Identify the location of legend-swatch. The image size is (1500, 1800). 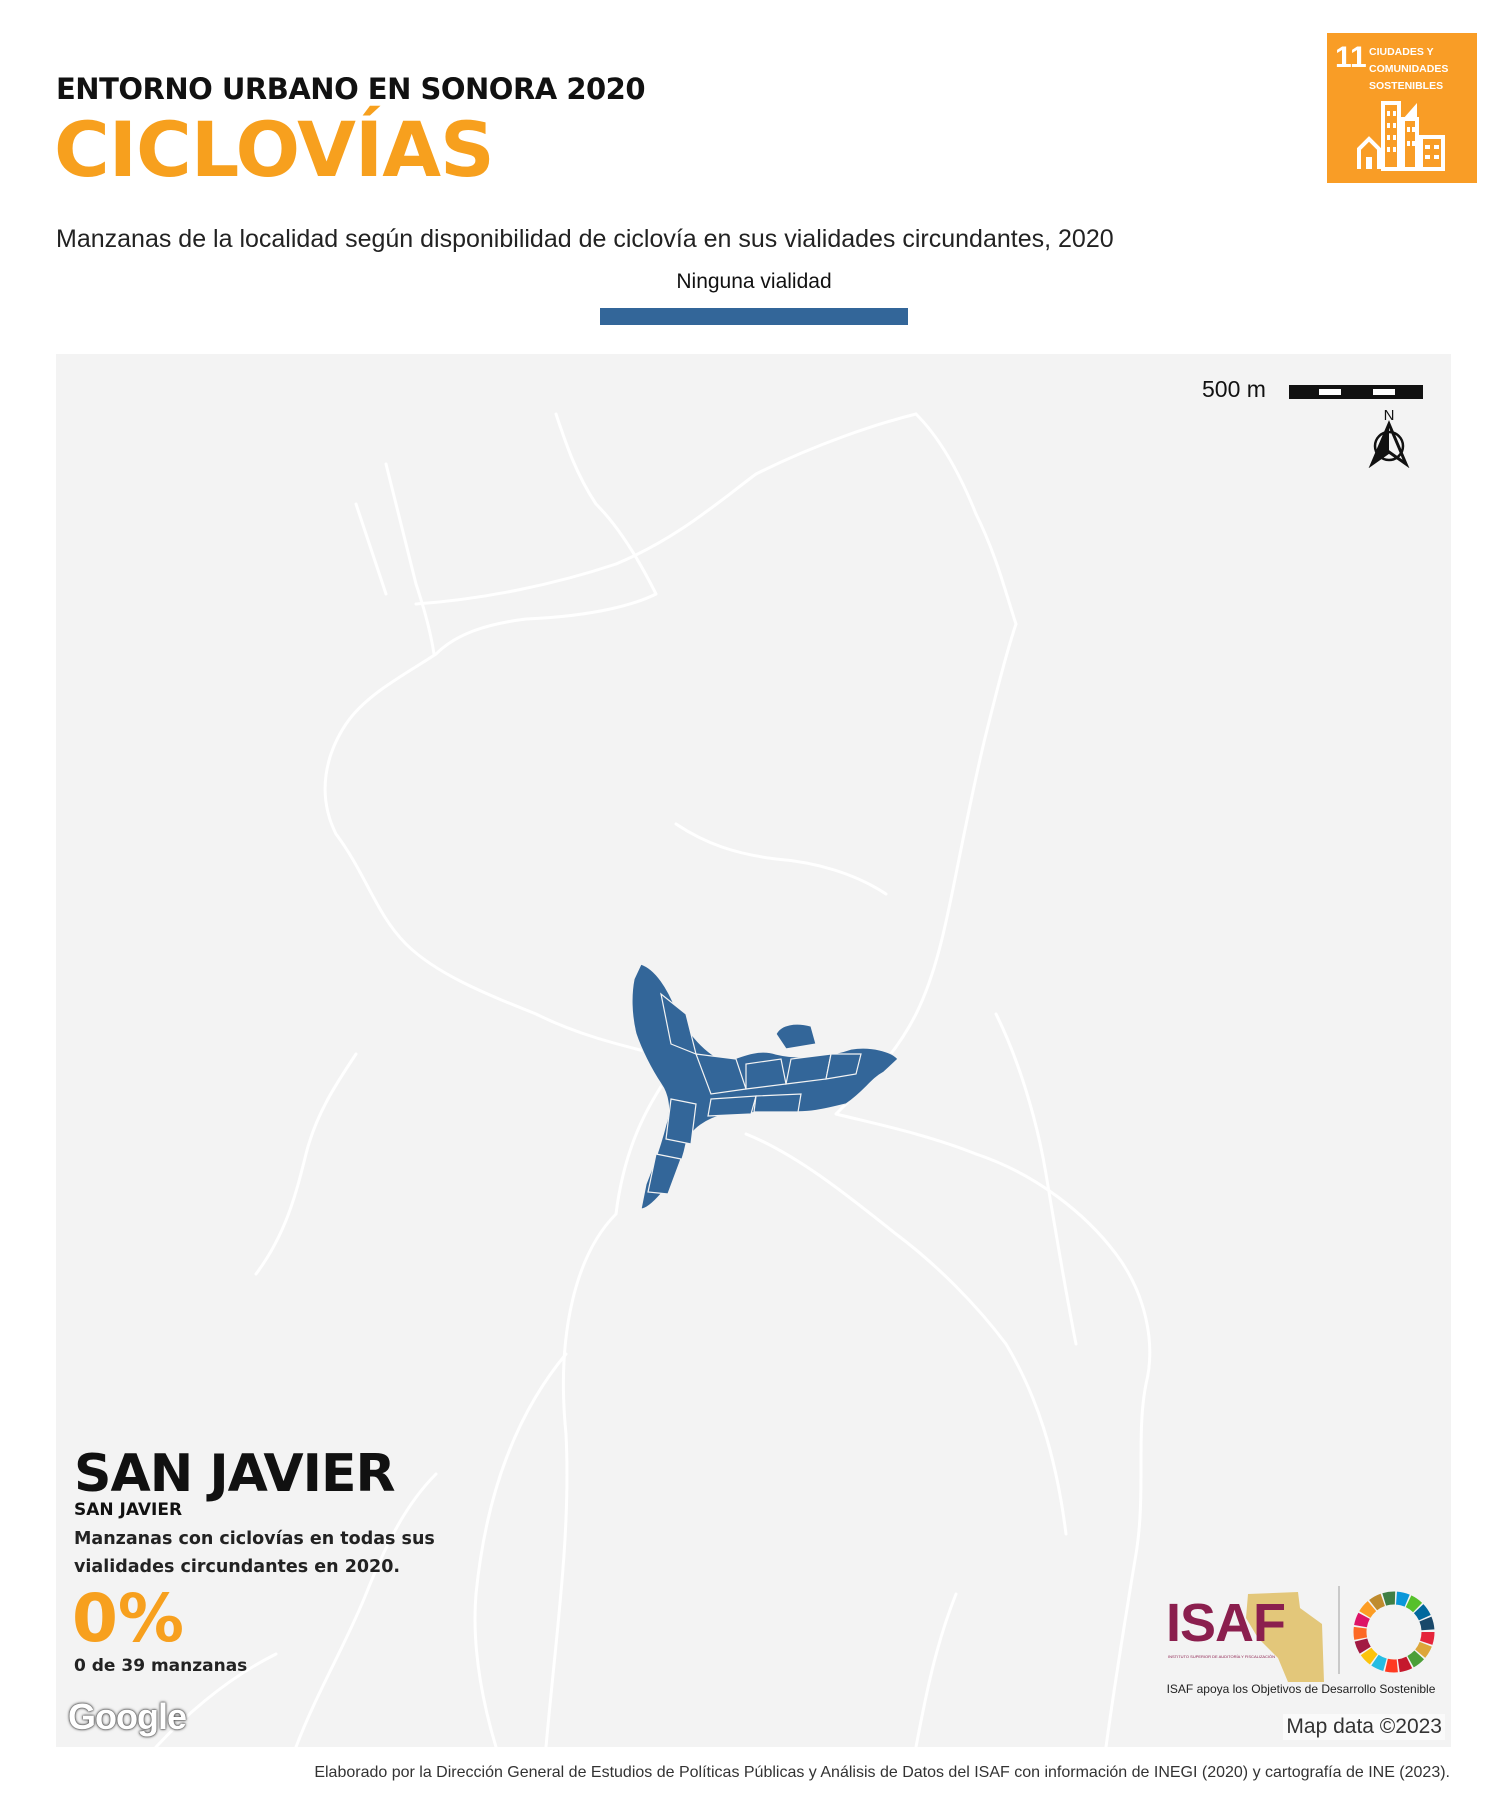
(754, 316).